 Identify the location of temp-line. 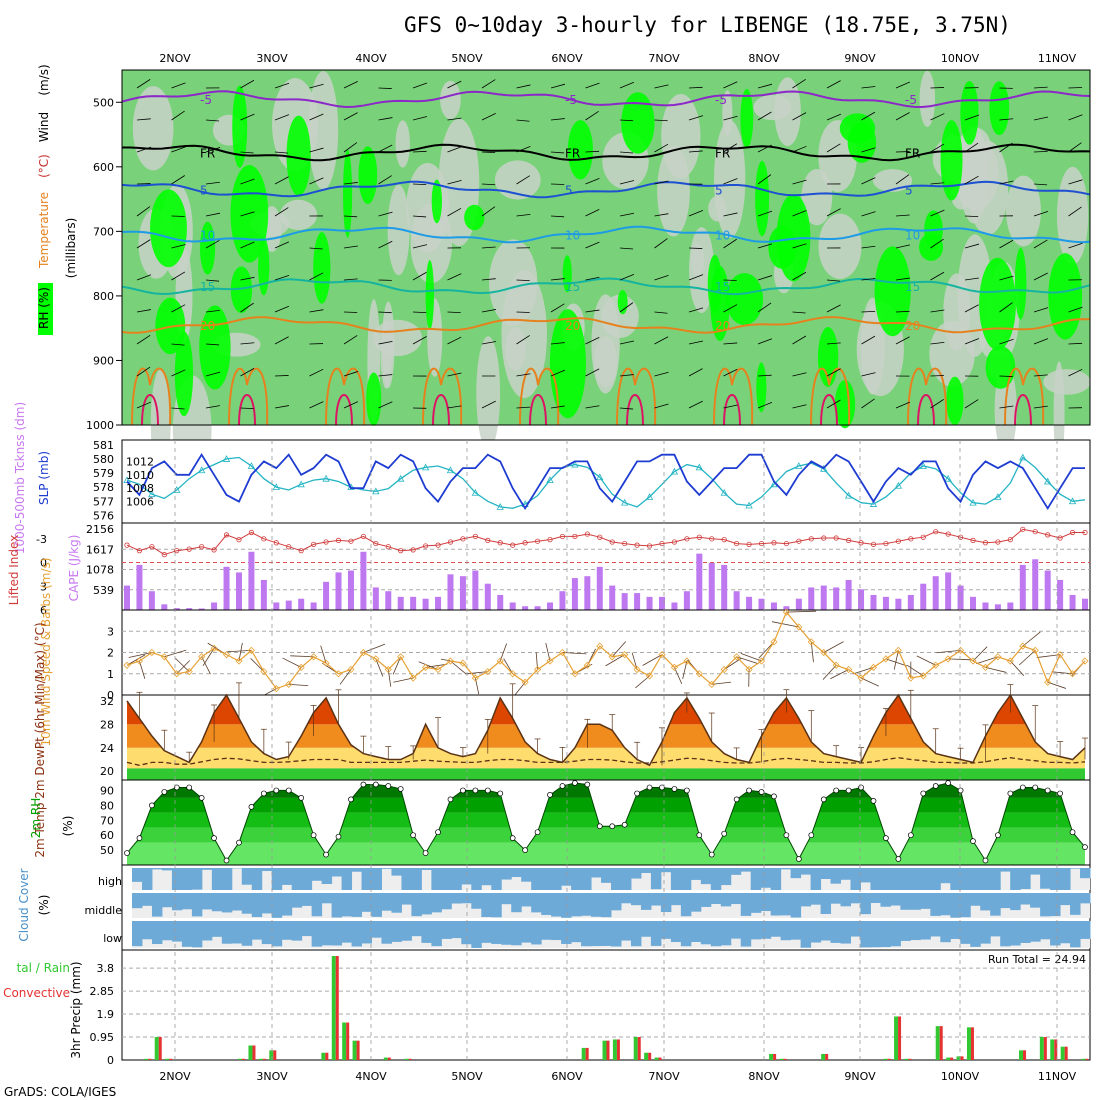
(606, 730).